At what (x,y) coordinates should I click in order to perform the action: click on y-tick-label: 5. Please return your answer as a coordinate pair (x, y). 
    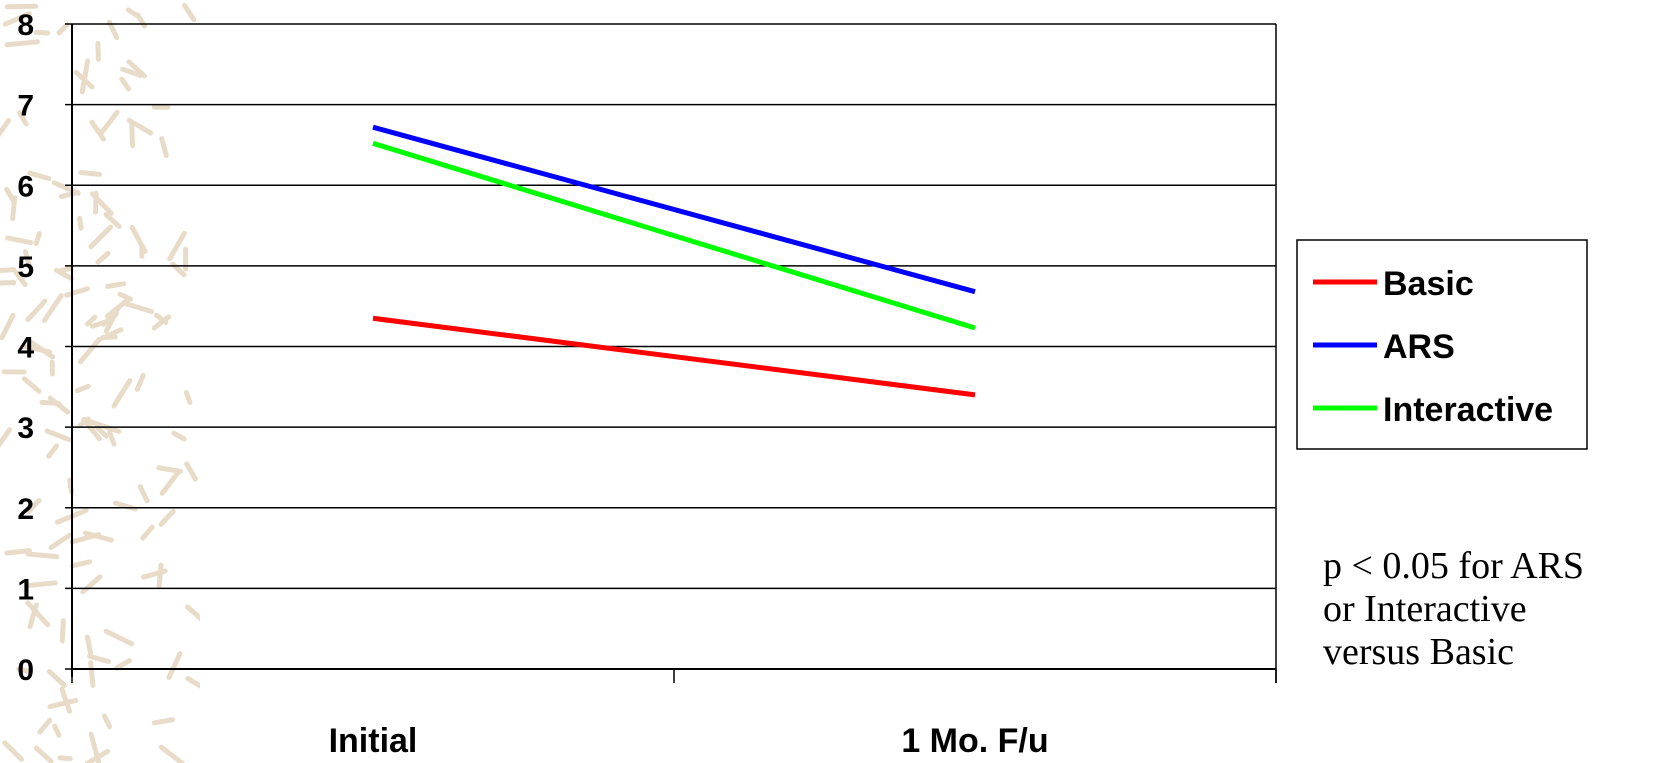
    Looking at the image, I should click on (25, 267).